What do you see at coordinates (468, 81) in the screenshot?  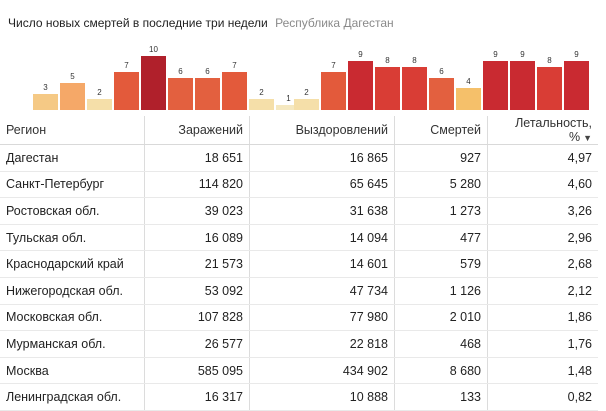 I see `chart-bar-value-label: 4` at bounding box center [468, 81].